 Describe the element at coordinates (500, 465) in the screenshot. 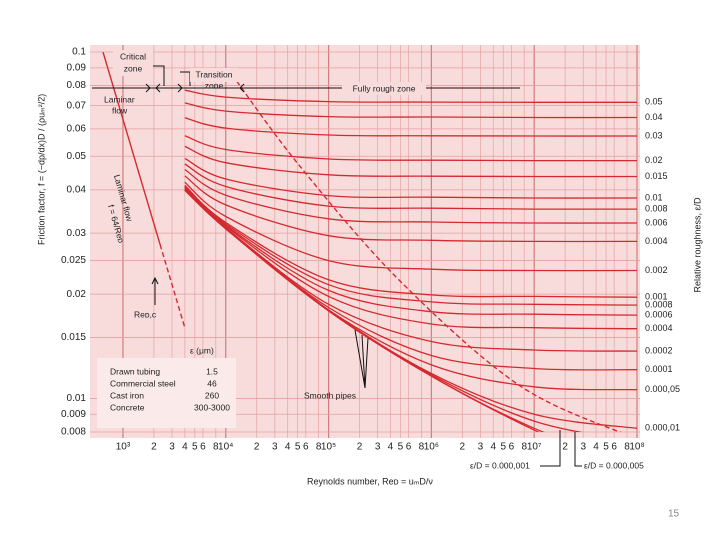

I see `curve-label: ε/D = 0.000,001` at that location.